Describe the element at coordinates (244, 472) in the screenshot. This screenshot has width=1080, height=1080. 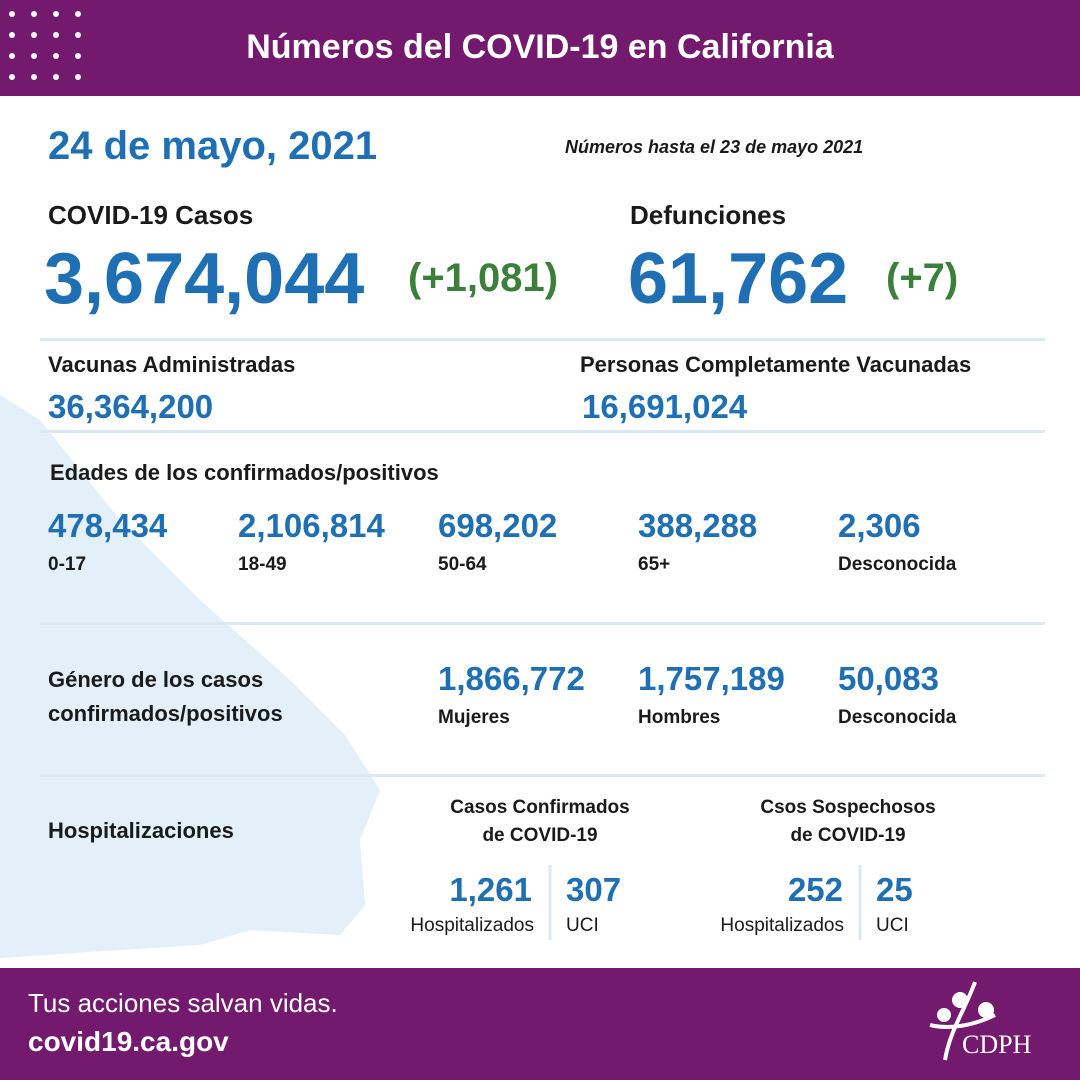
I see `ages-title: Edades de los confirmados/positivos` at that location.